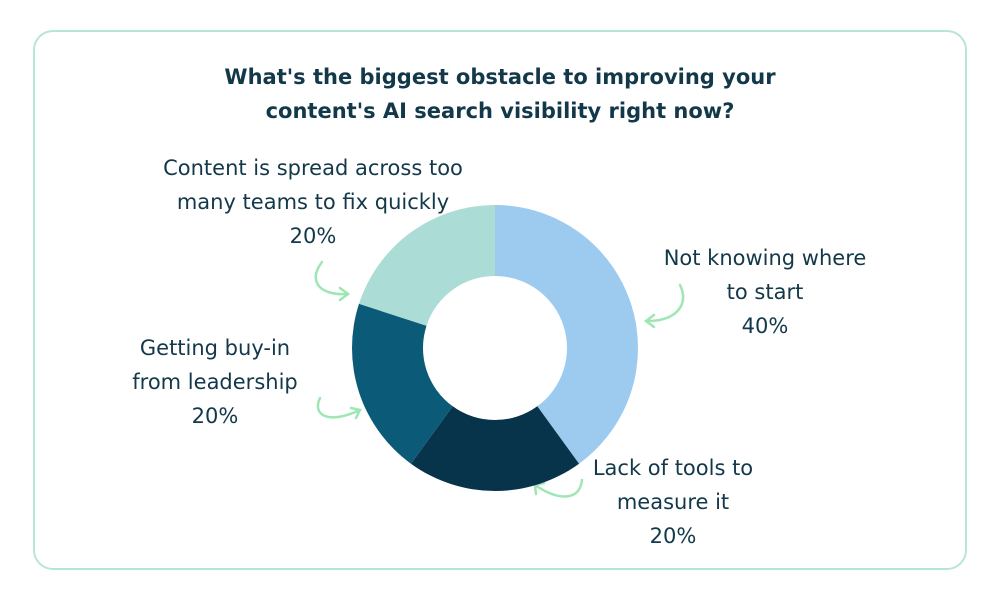  Describe the element at coordinates (765, 326) in the screenshot. I see `value-label: 40%` at that location.